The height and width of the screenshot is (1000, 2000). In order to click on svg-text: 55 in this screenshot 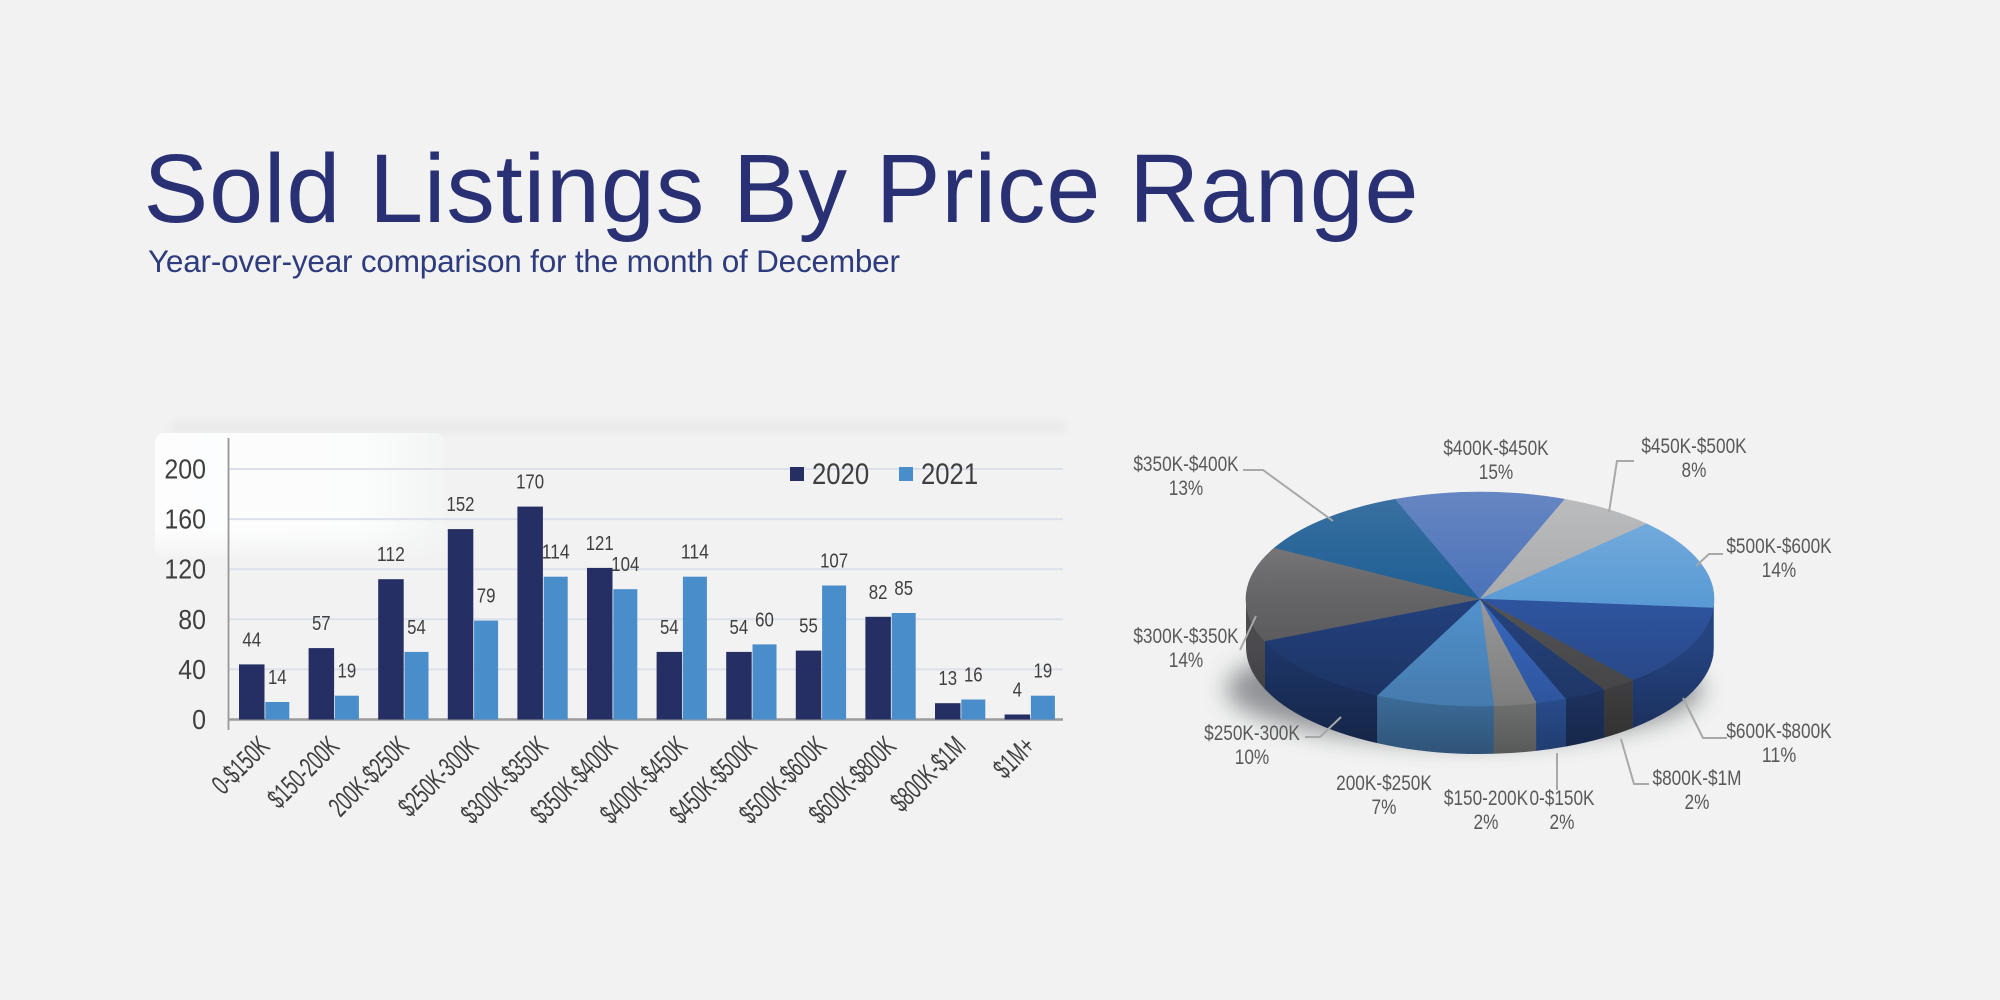, I will do `click(808, 627)`.